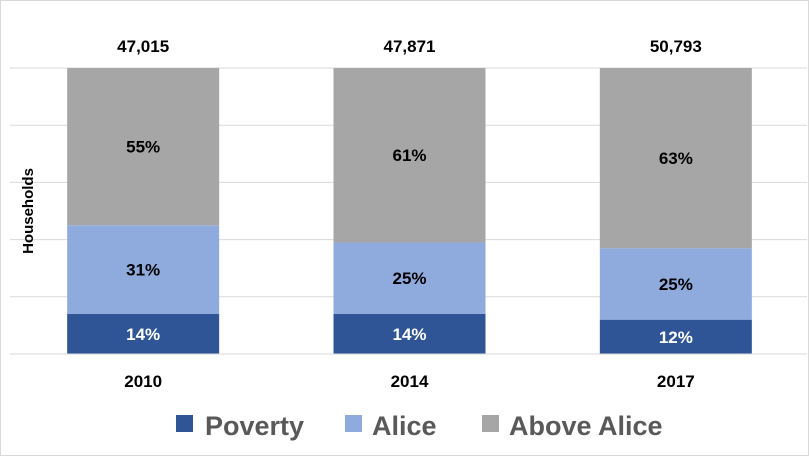 This screenshot has width=809, height=456. I want to click on data-label: 63%, so click(676, 158).